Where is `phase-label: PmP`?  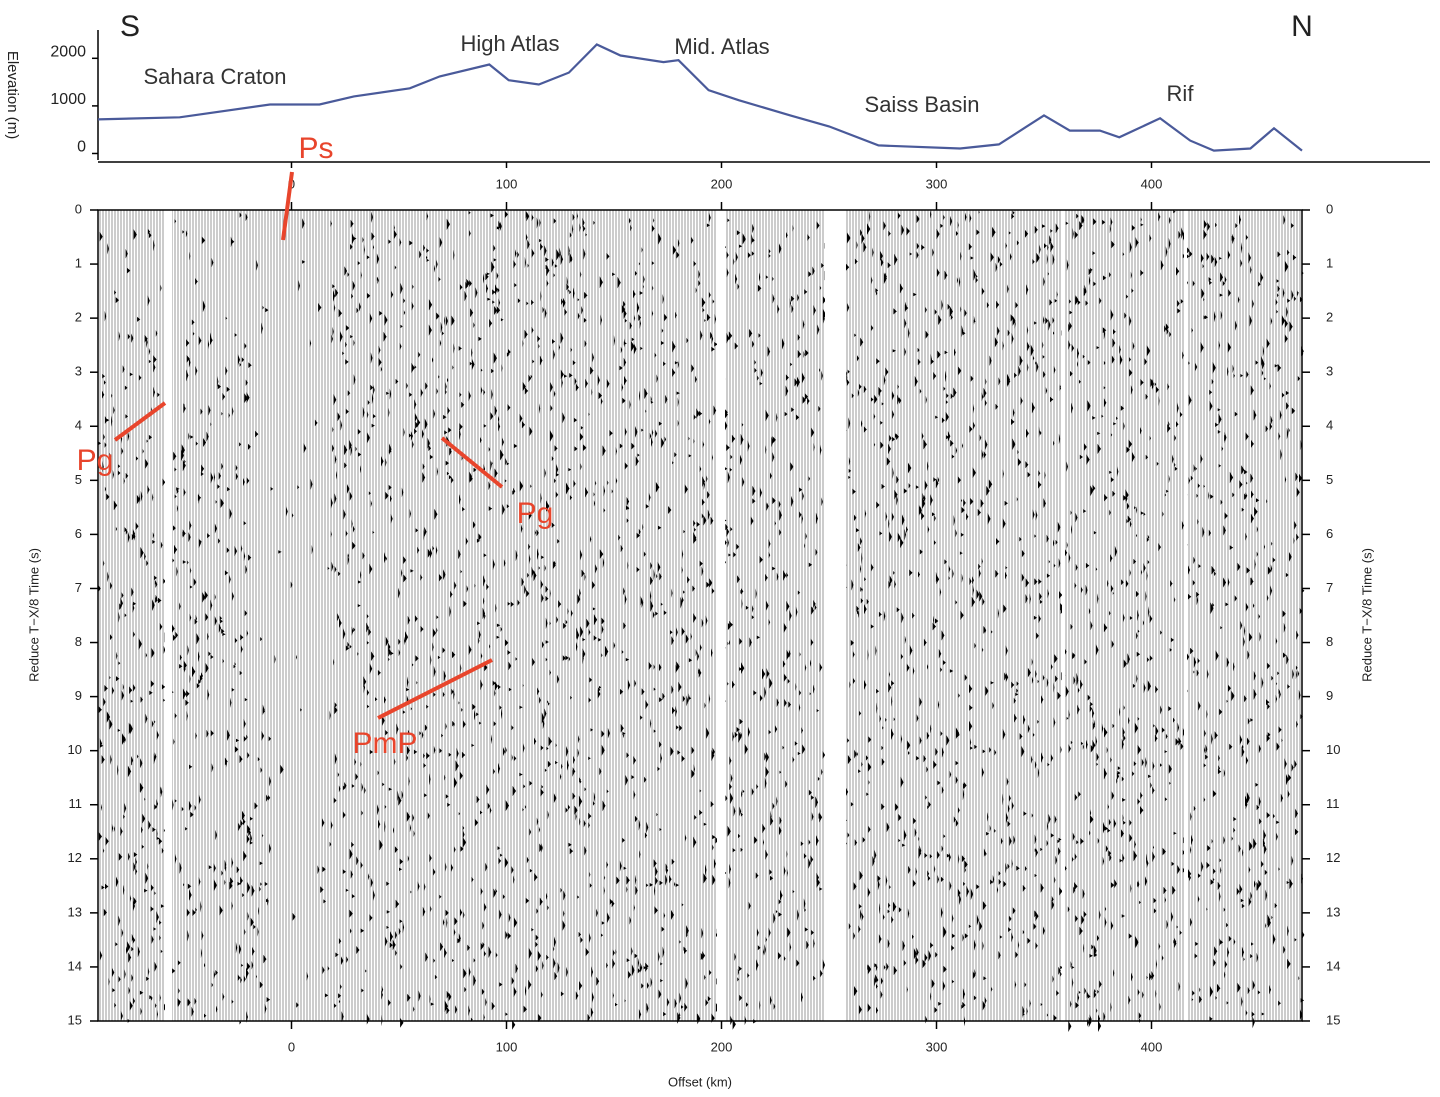
phase-label: PmP is located at coordinates (384, 743).